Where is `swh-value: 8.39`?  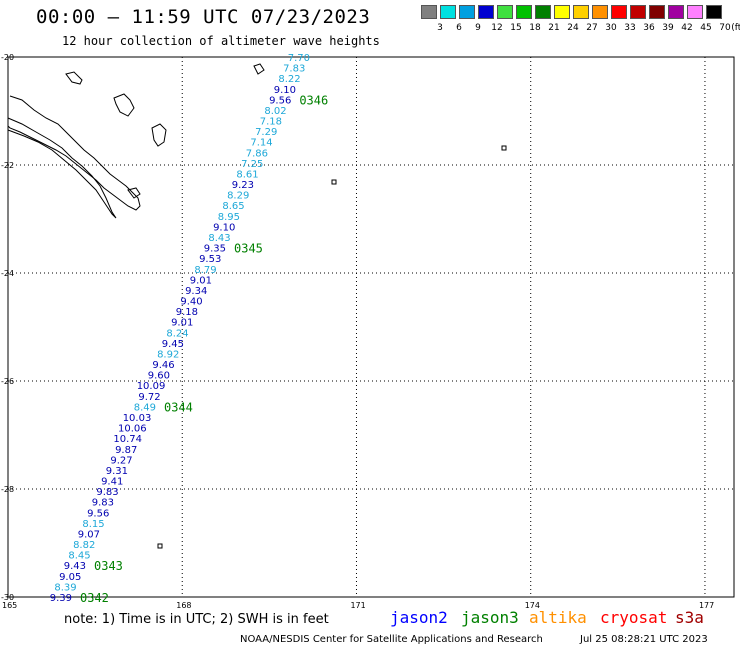 swh-value: 8.39 is located at coordinates (65, 587).